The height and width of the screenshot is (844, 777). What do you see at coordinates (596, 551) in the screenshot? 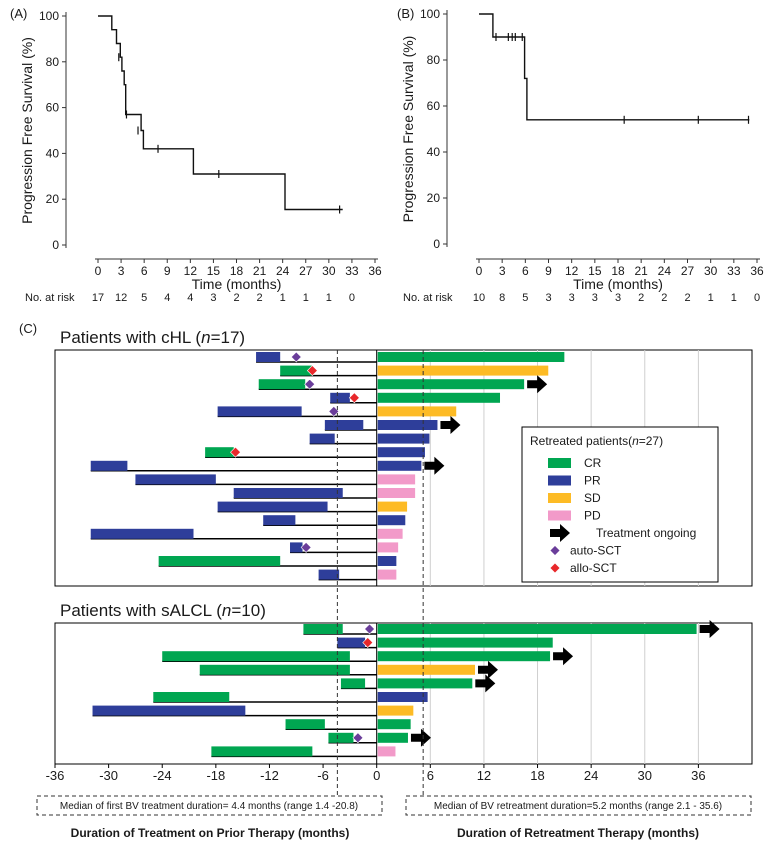
I see `legend-label: auto-SCT` at bounding box center [596, 551].